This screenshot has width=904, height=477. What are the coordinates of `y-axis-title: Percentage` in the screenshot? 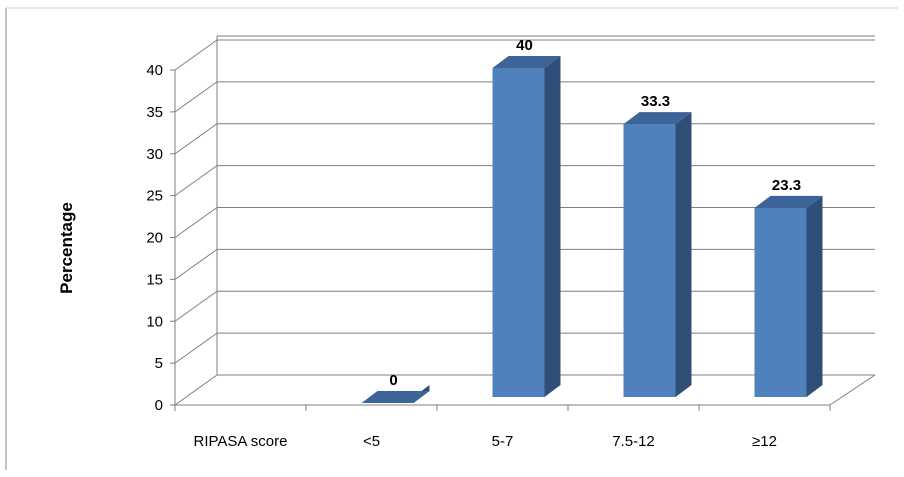 It's located at (66, 248).